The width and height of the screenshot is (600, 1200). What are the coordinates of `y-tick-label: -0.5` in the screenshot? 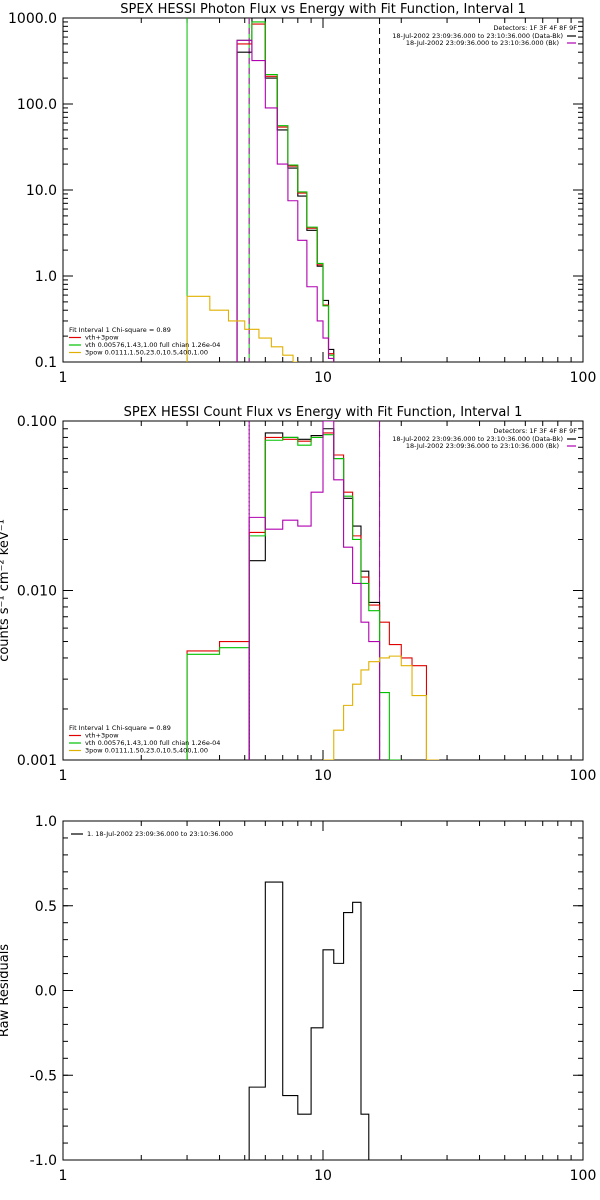 It's located at (43, 1076).